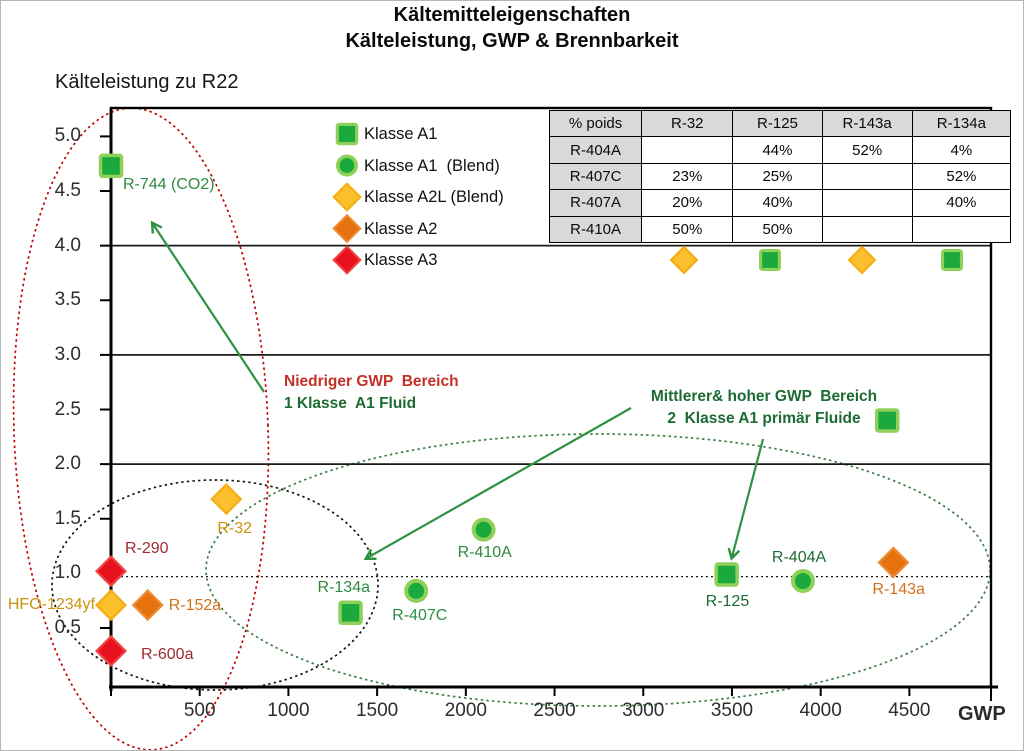 Image resolution: width=1024 pixels, height=751 pixels. What do you see at coordinates (732, 710) in the screenshot?
I see `x-tick-label-3500: 3500` at bounding box center [732, 710].